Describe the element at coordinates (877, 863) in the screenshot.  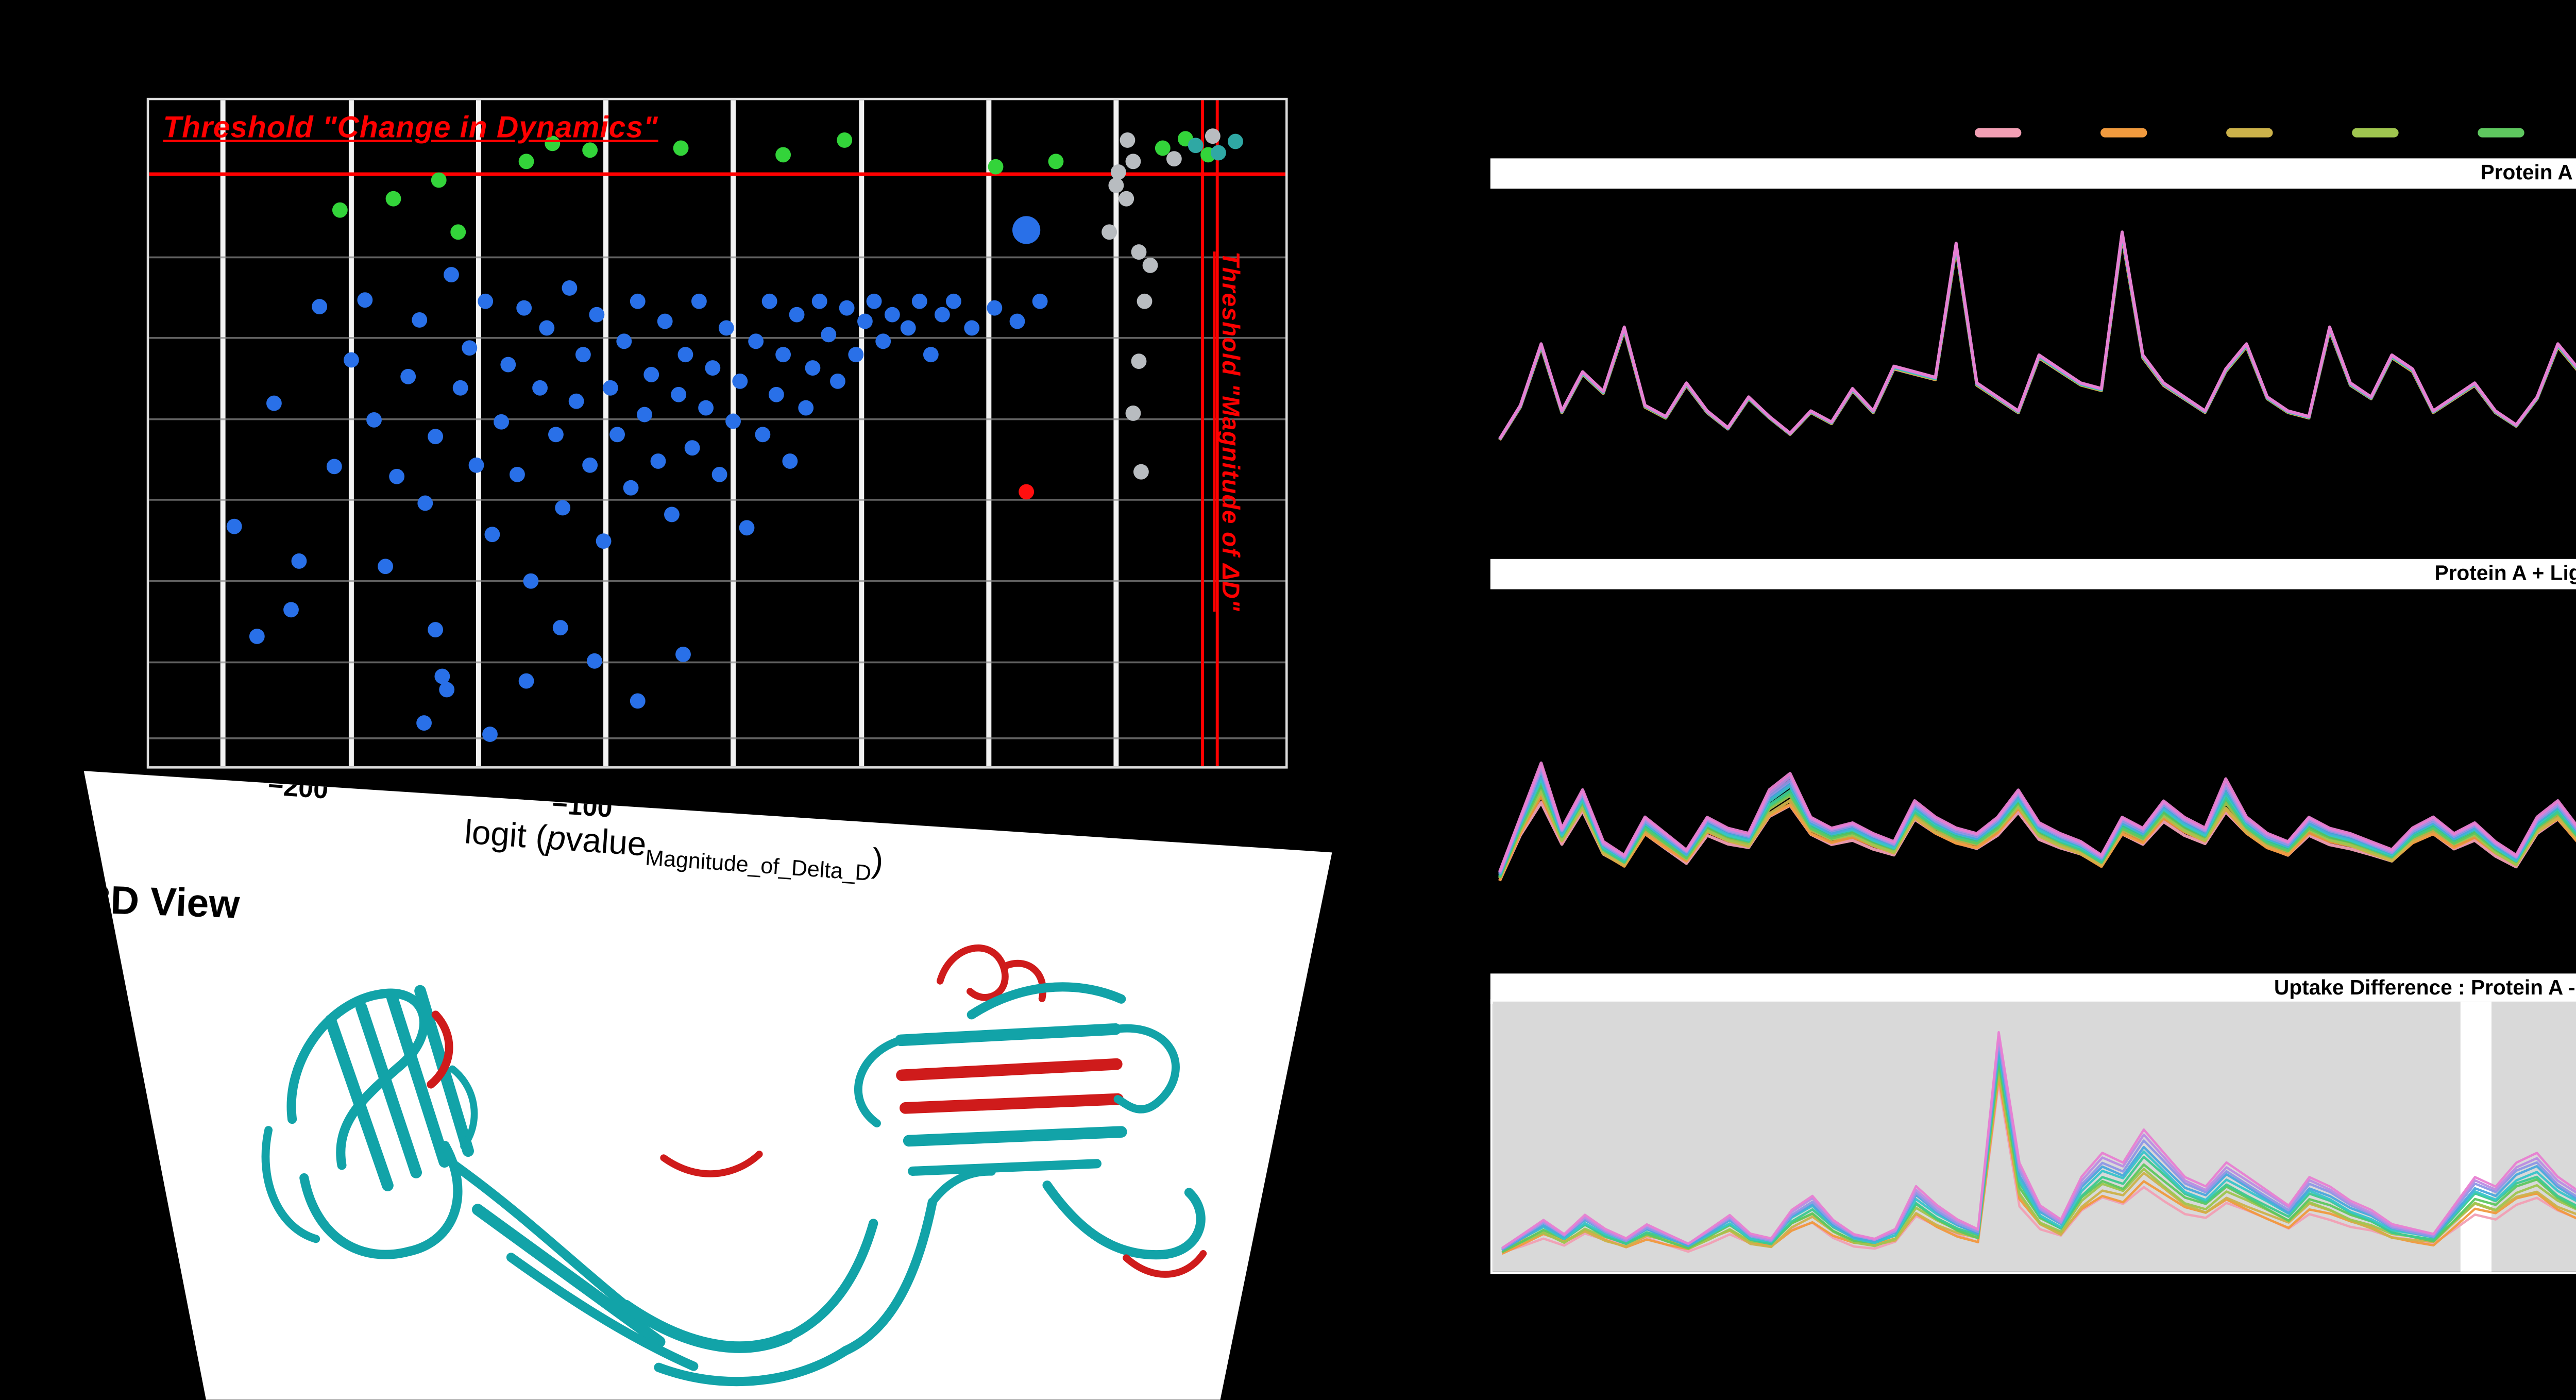
I see `axis-label-post: )` at that location.